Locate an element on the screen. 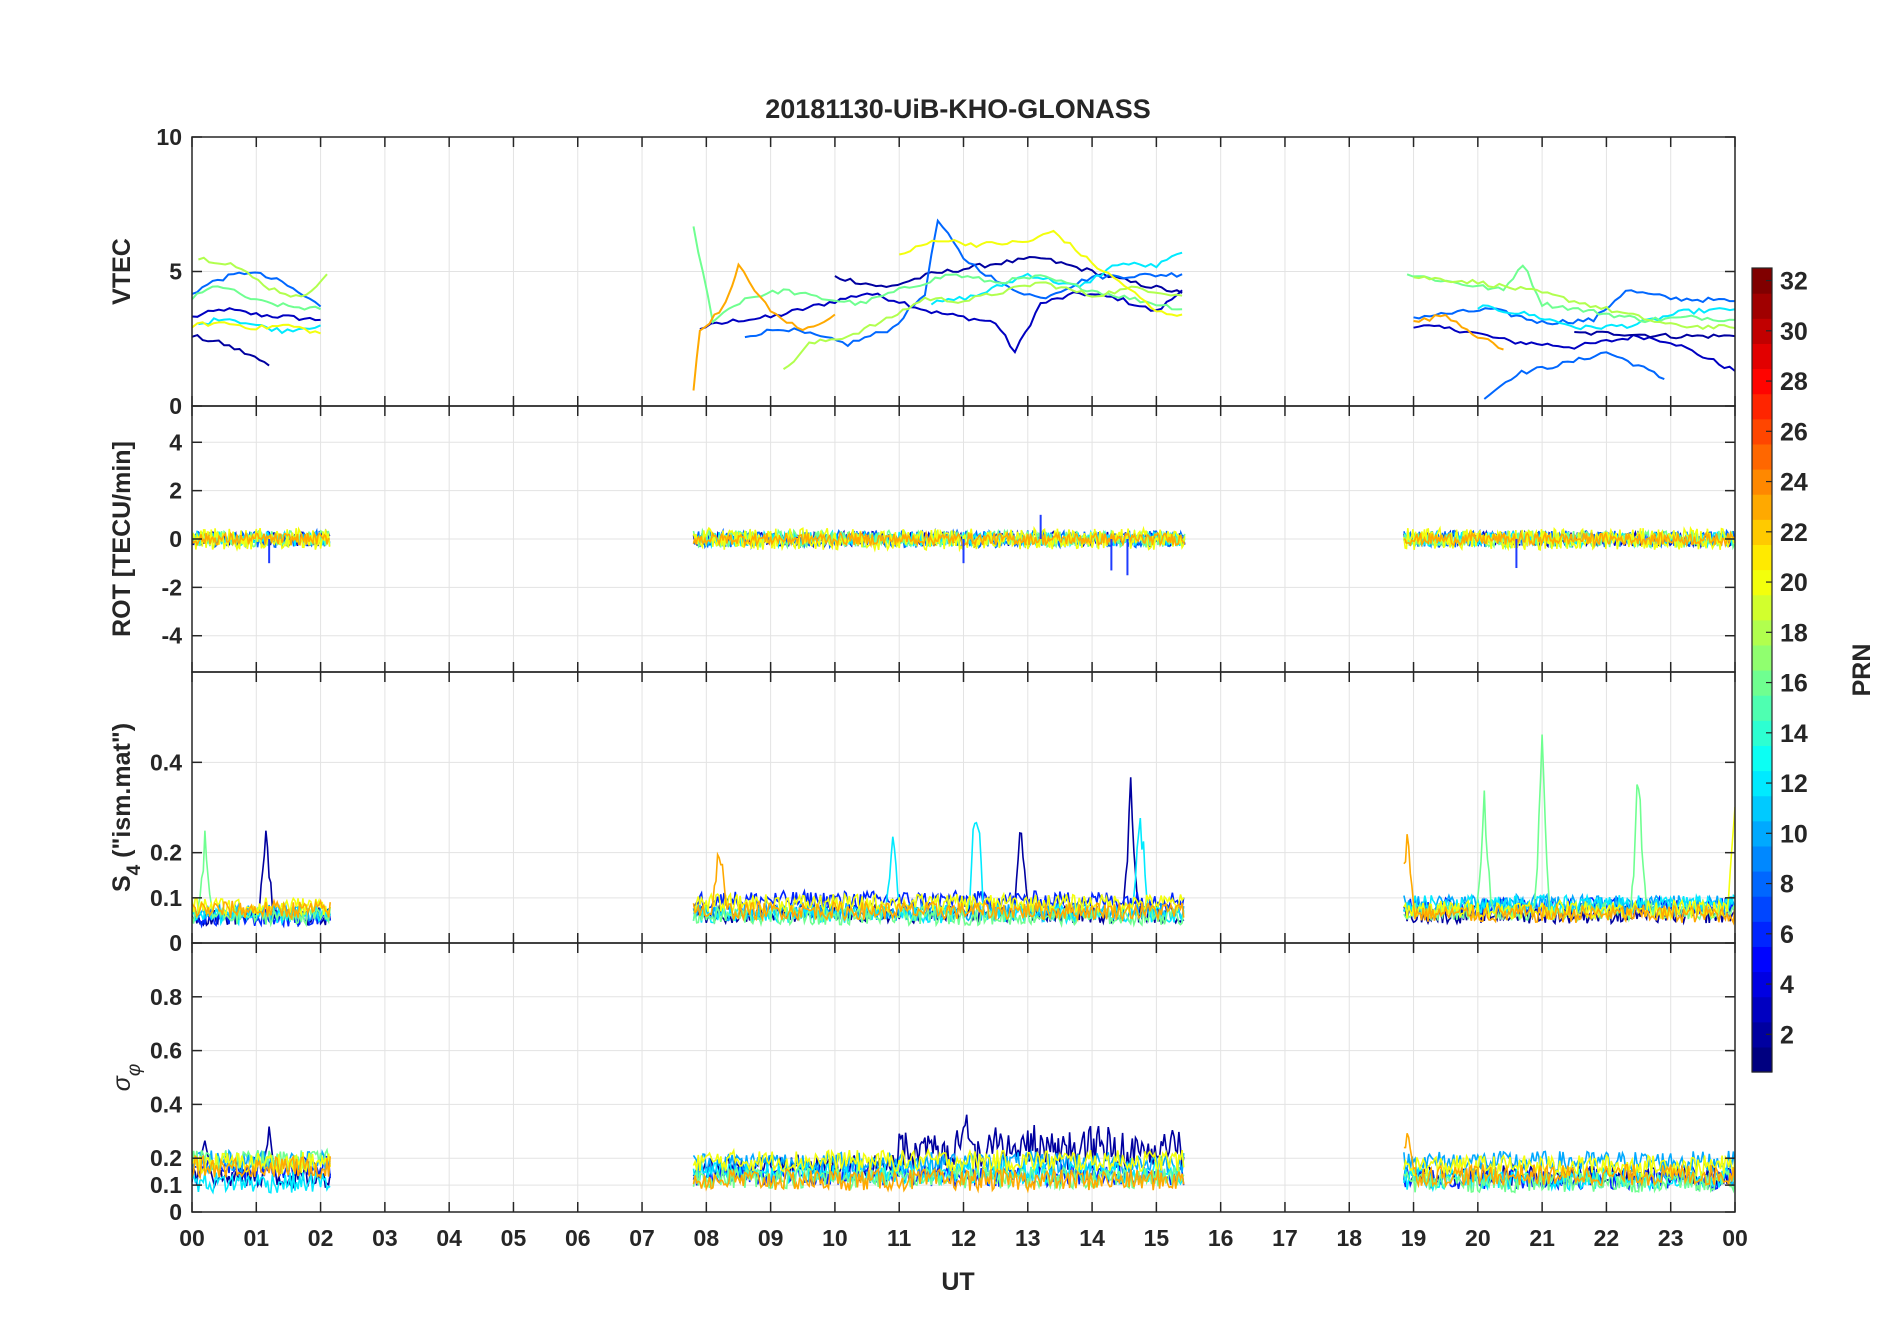 The width and height of the screenshot is (1902, 1330). colorbar-tick-label: 14 is located at coordinates (1794, 734).